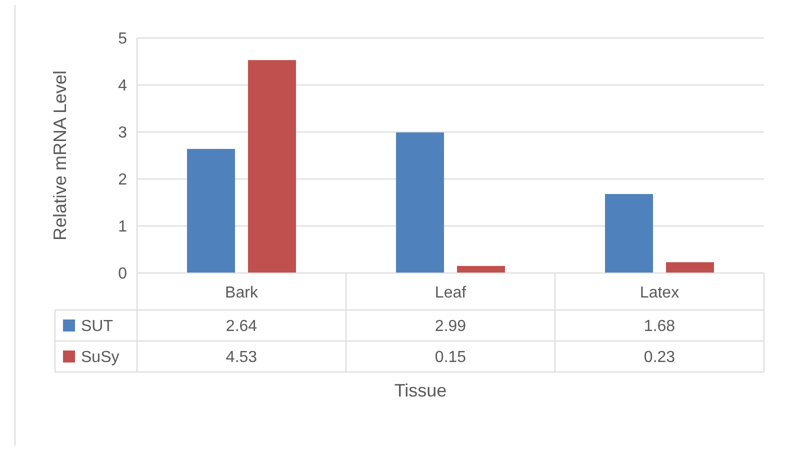  I want to click on y-tick-label: 1, so click(123, 227).